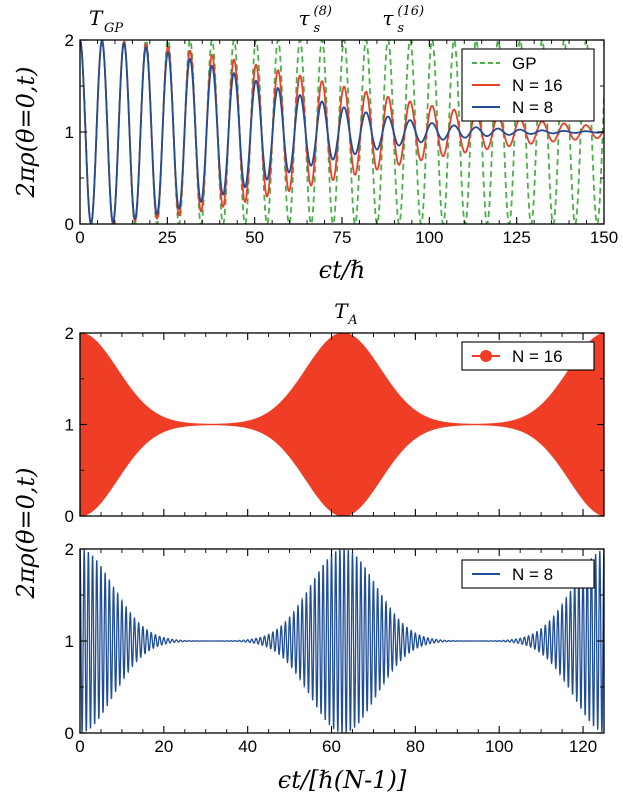  I want to click on x-tick-label: 125, so click(516, 237).